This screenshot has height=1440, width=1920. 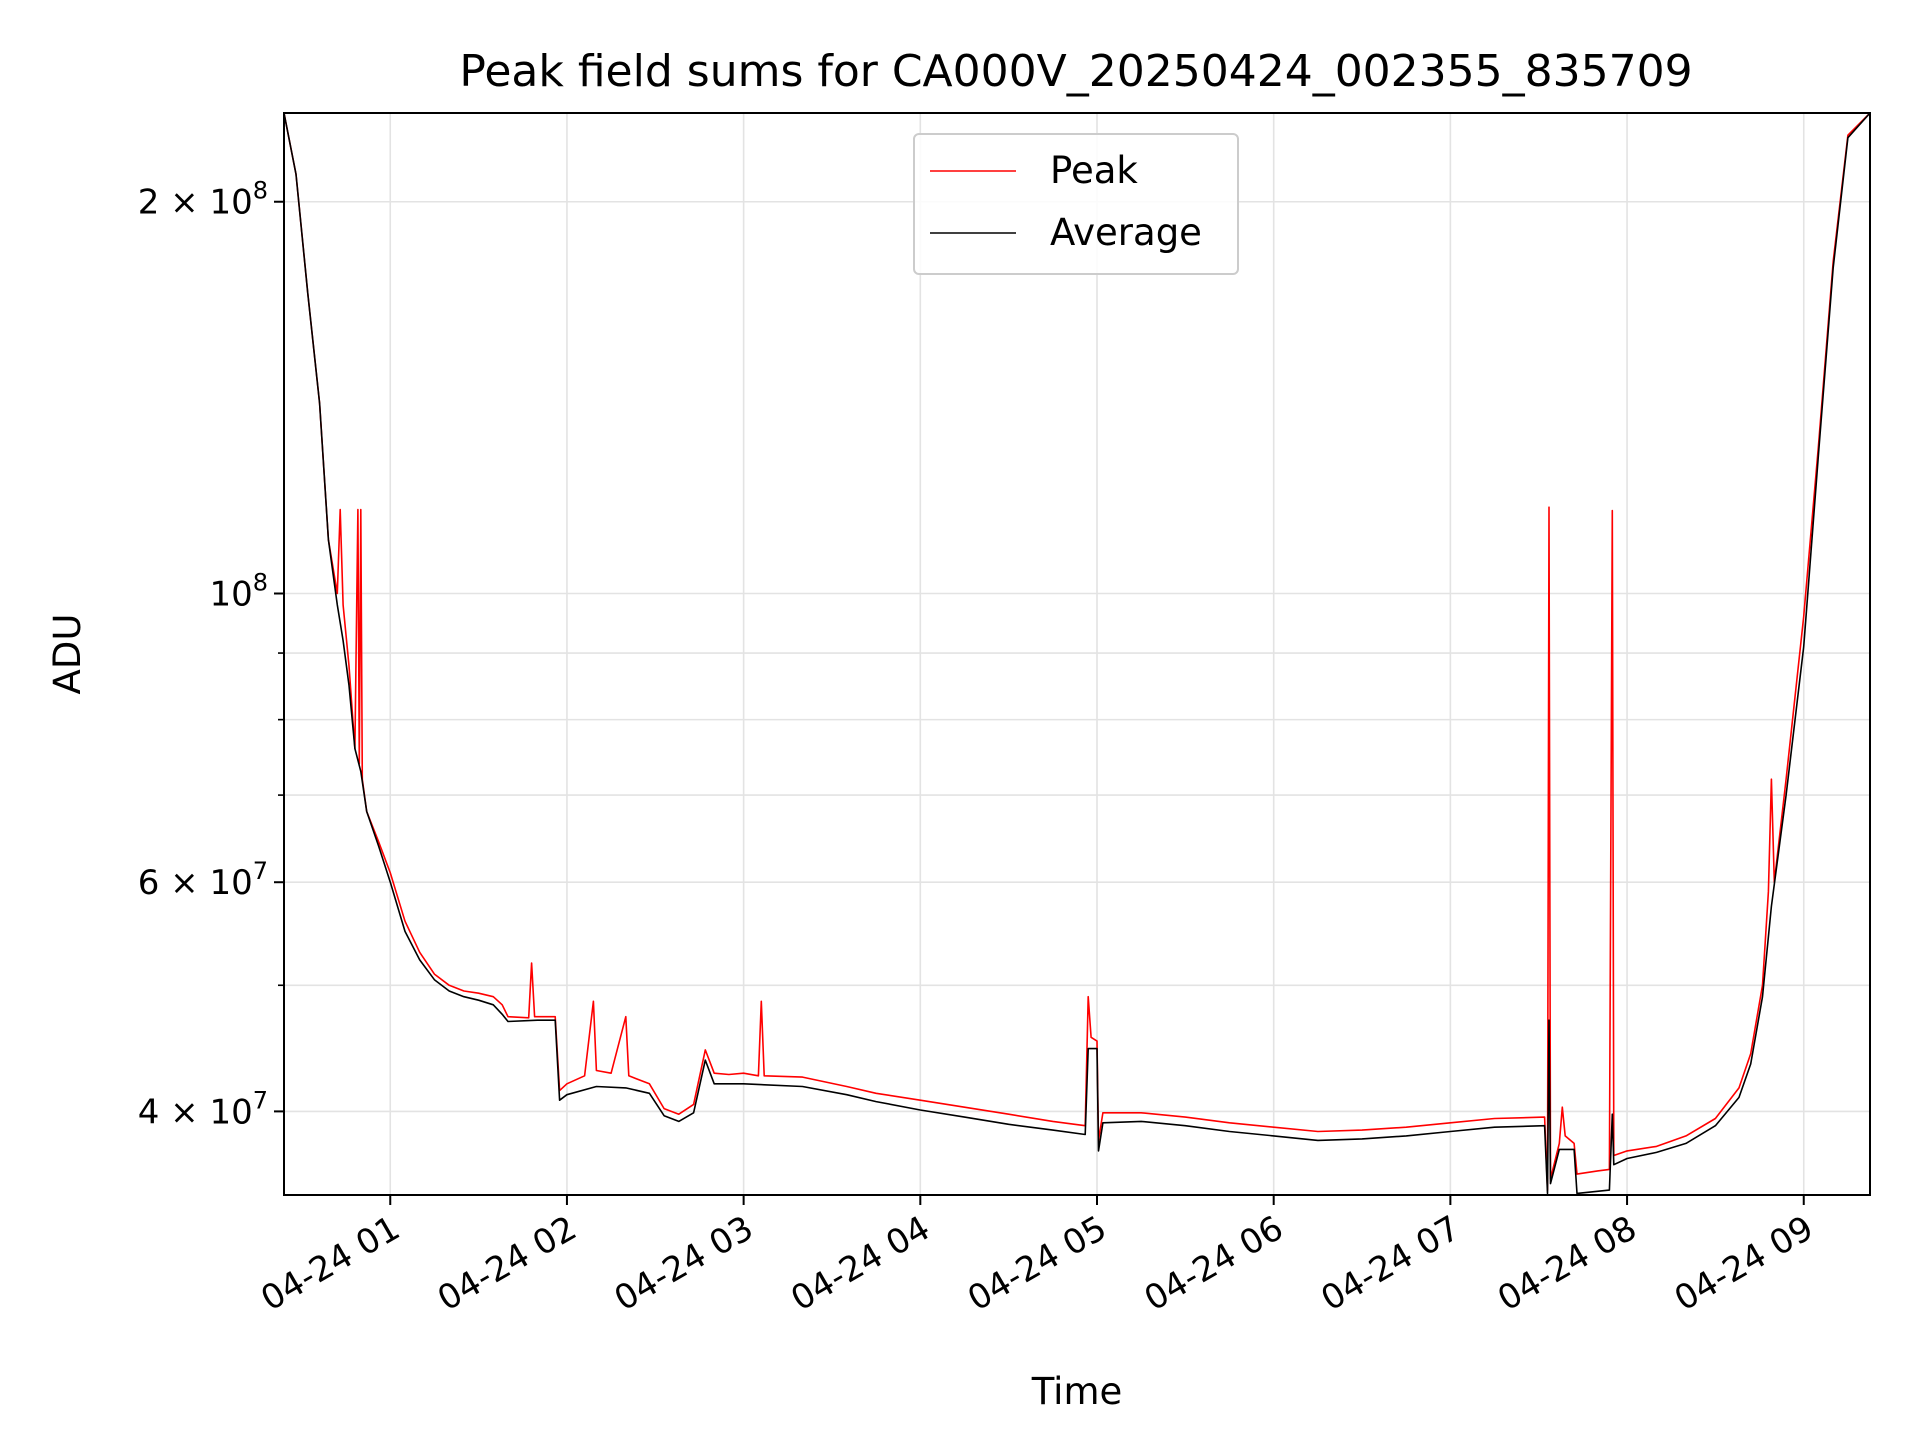 I want to click on y-tick-label: 108, so click(x=238, y=592).